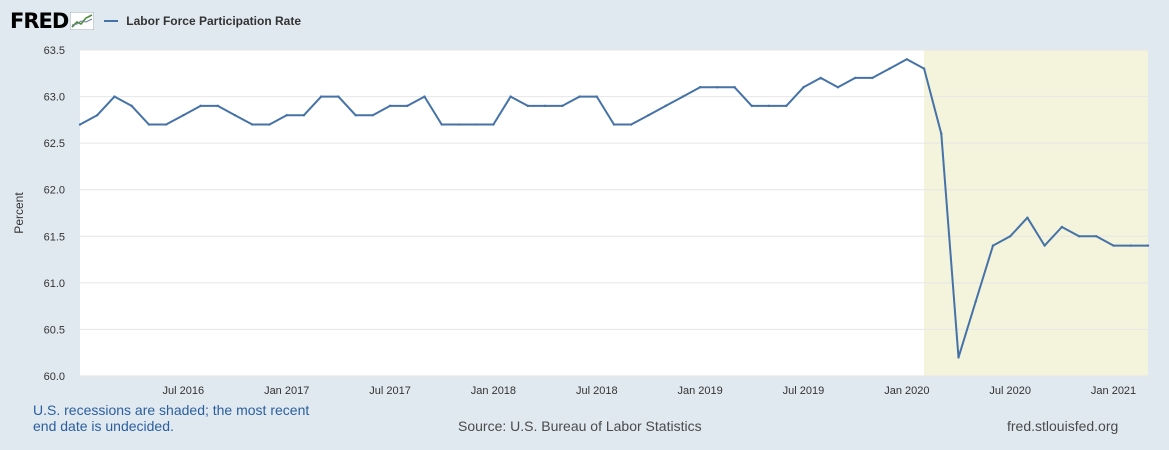  I want to click on source-text: Source: U.S. Bureau of Labor Statistics, so click(580, 426).